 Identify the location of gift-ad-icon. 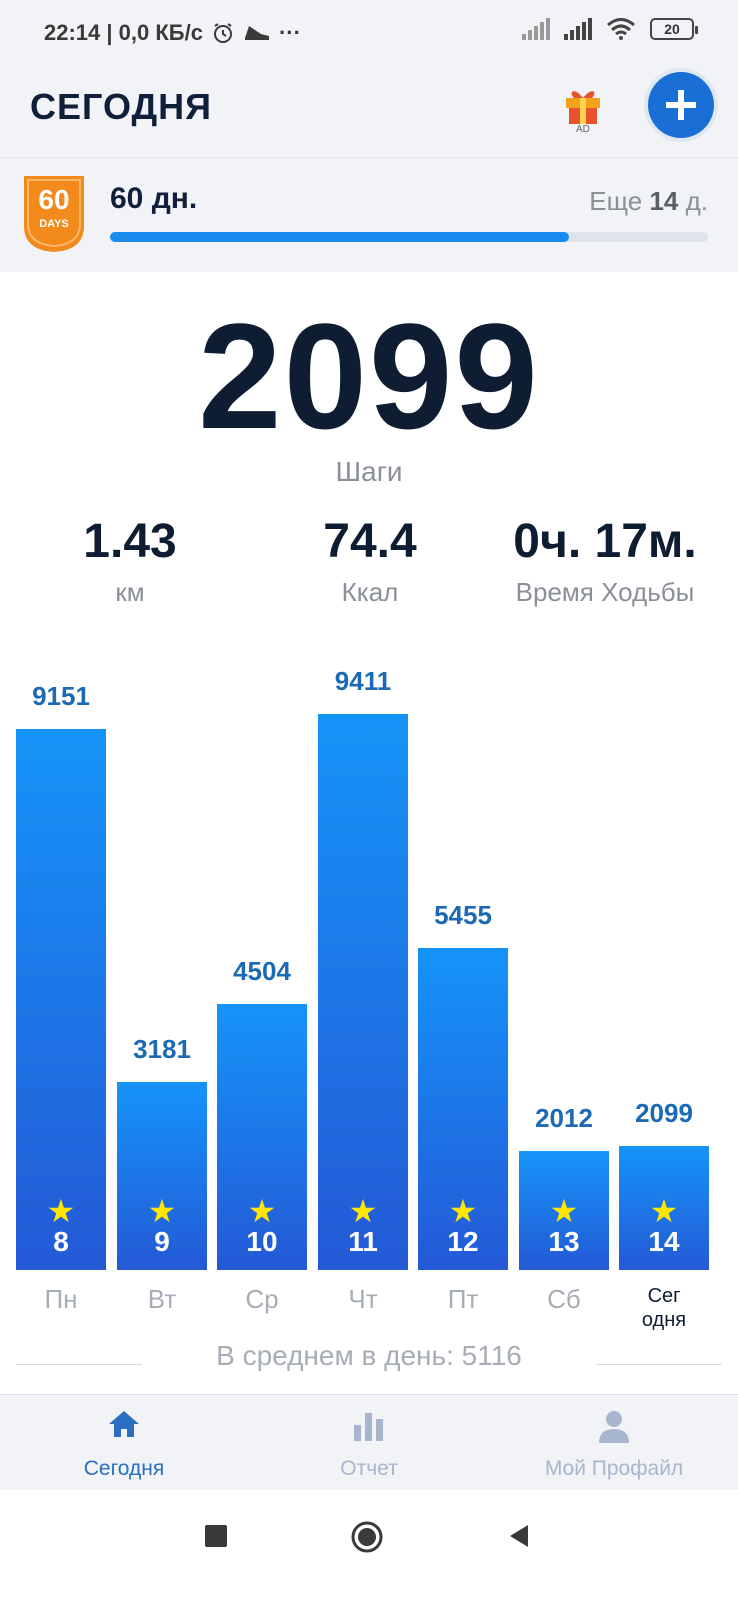
(583, 104).